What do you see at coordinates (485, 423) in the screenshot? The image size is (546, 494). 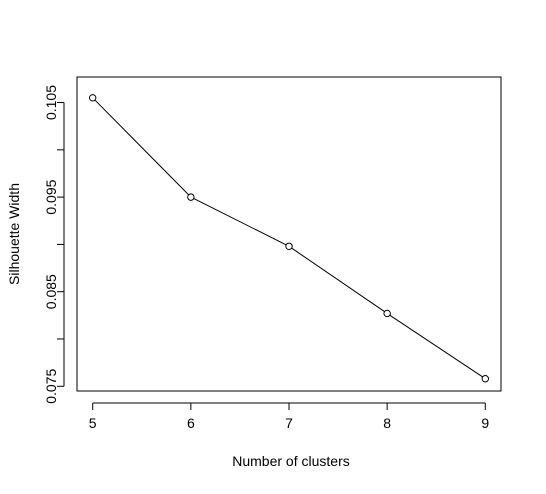 I see `x-tick-label: 9` at bounding box center [485, 423].